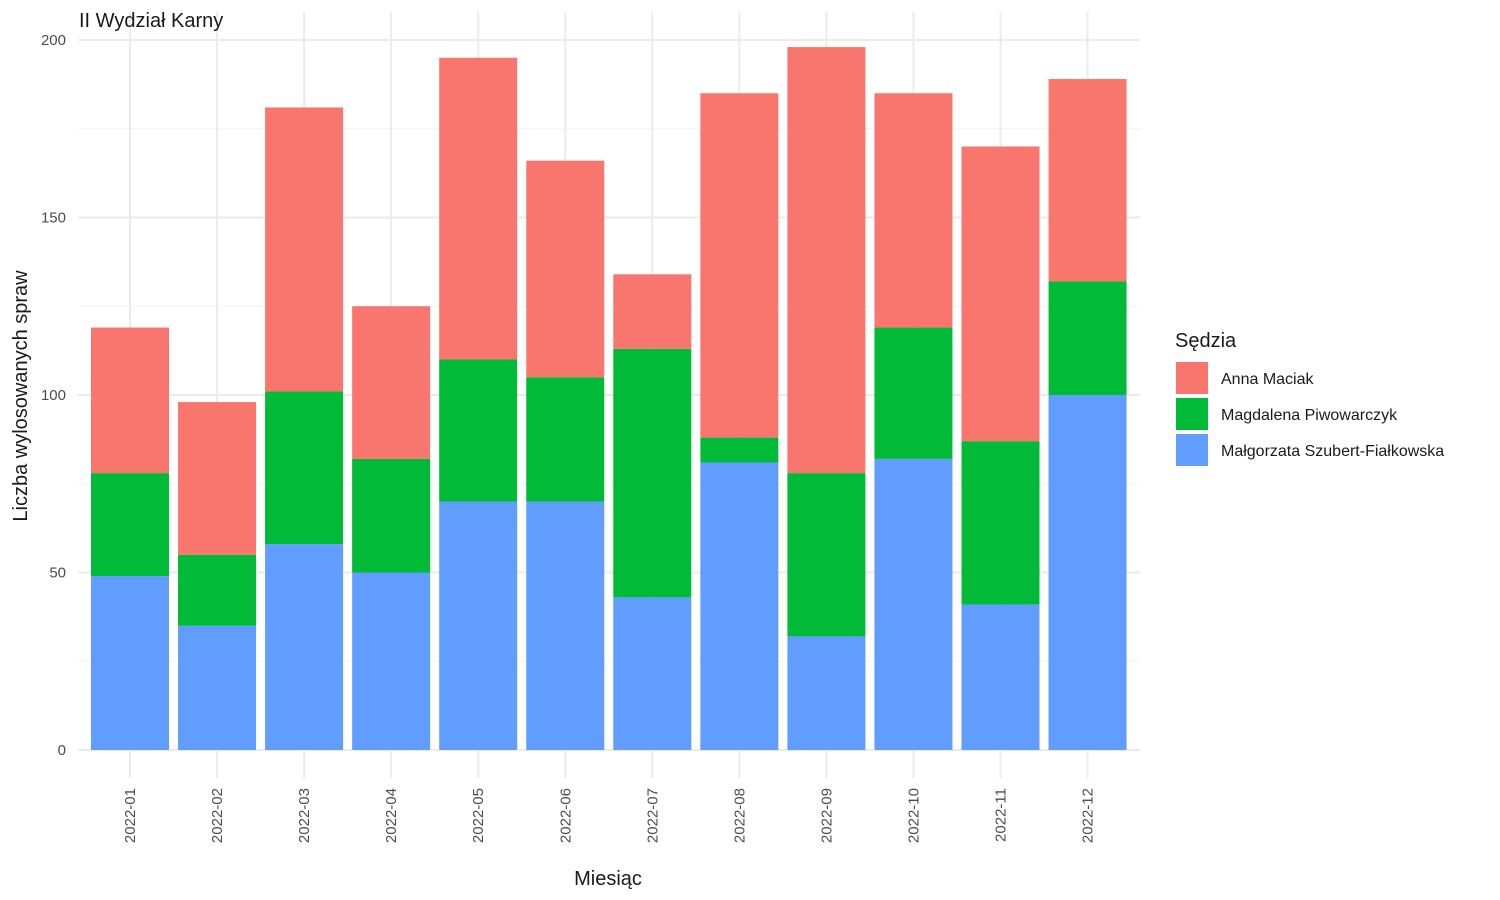 This screenshot has height=900, width=1500. I want to click on x-tick-label: 2022-01, so click(130, 815).